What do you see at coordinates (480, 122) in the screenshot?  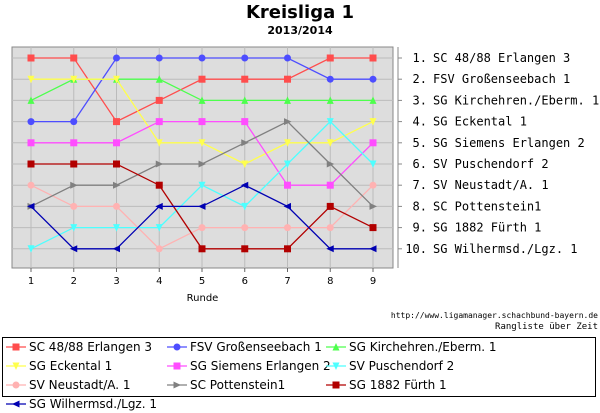 I see `ranking-team-name: SG Eckental 1` at bounding box center [480, 122].